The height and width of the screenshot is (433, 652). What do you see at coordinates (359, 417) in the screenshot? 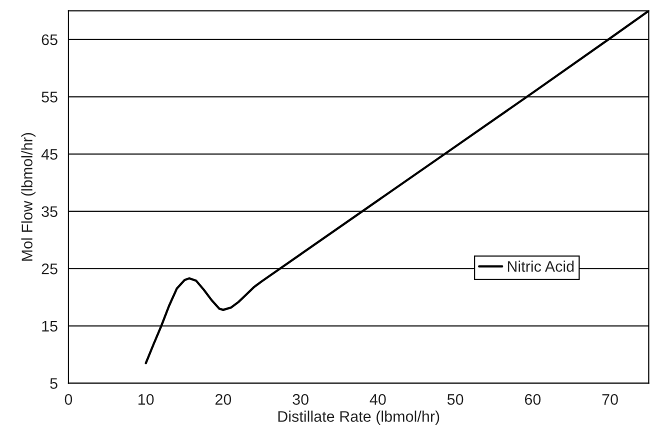
I see `x-axis-title: Distillate Rate (lbmol/hr)` at bounding box center [359, 417].